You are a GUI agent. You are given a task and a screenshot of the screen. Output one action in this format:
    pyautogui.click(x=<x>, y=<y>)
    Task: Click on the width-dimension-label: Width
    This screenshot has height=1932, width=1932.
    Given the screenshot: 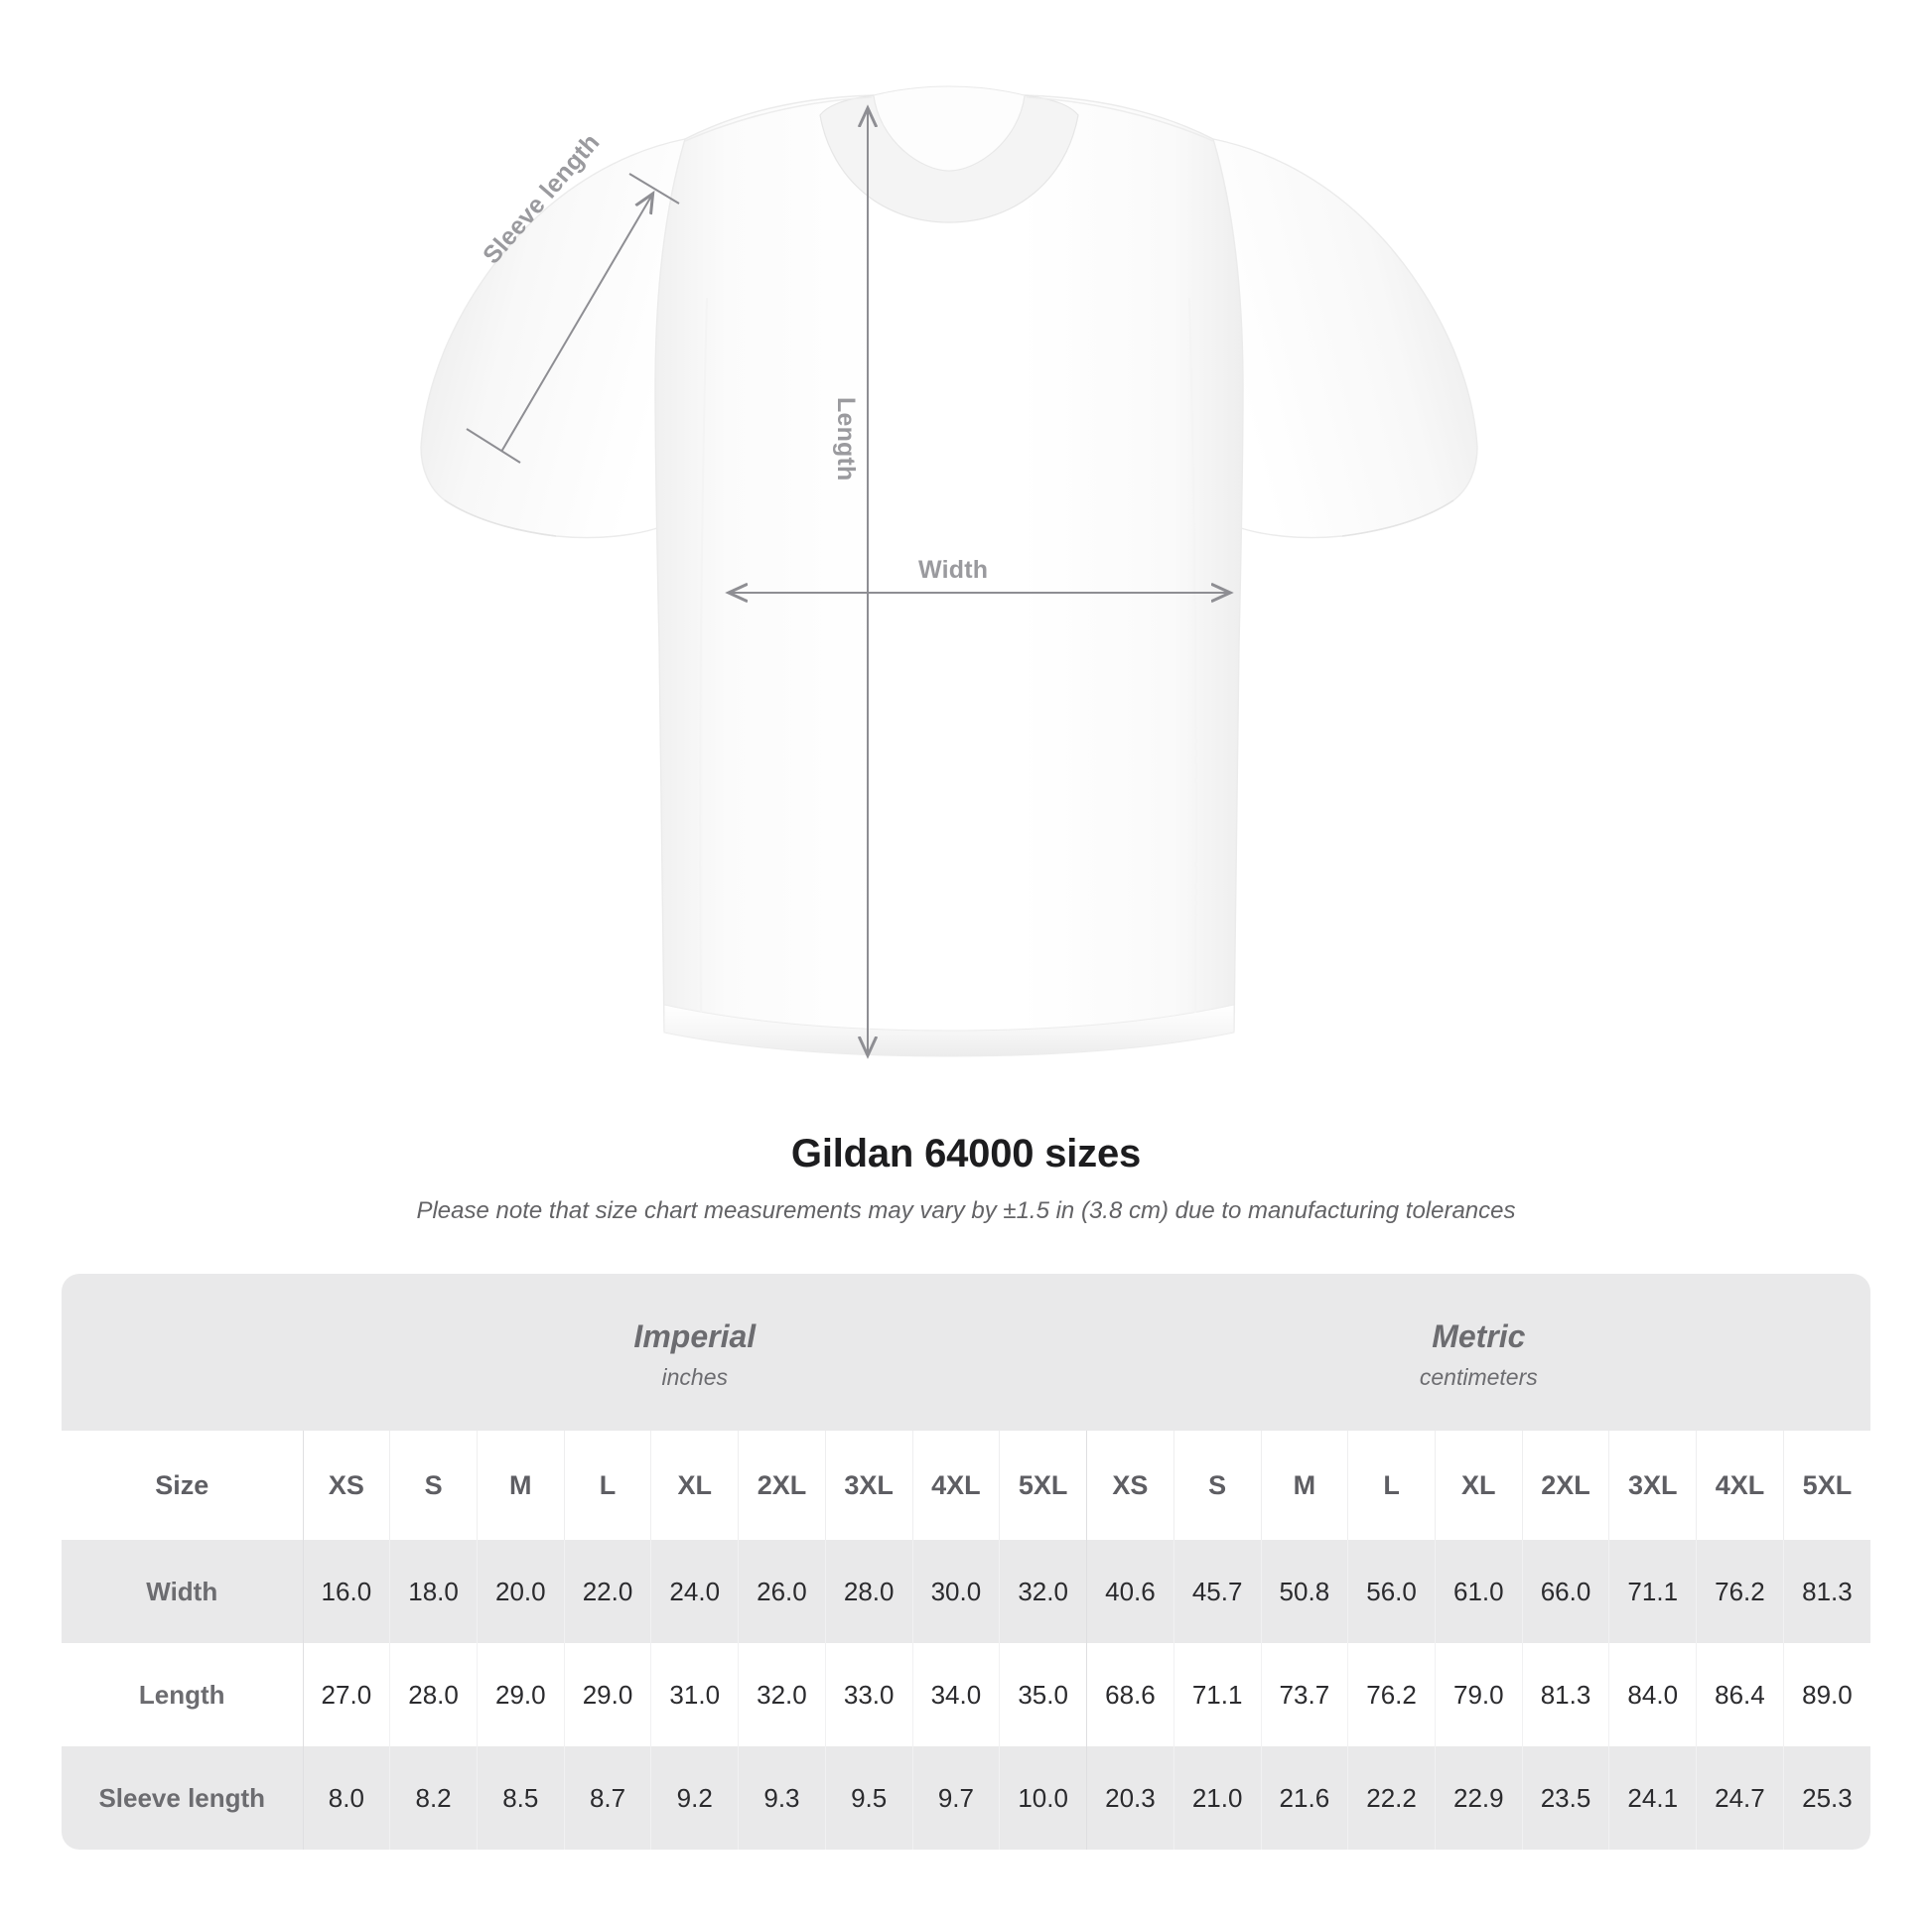 What is the action you would take?
    pyautogui.click(x=954, y=570)
    